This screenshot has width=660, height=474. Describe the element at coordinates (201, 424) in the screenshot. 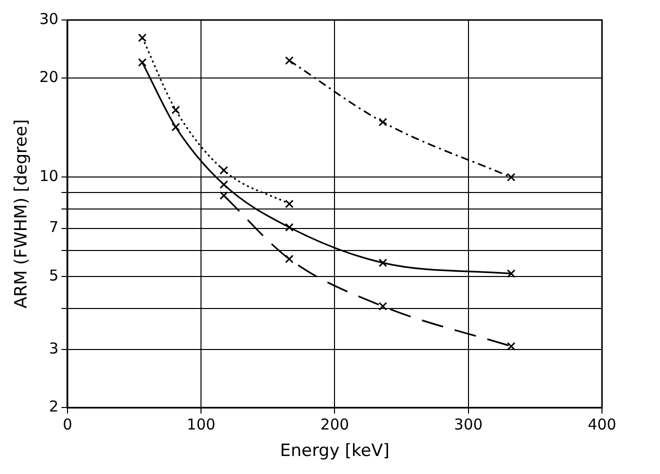

I see `x-tick-label: 100` at that location.